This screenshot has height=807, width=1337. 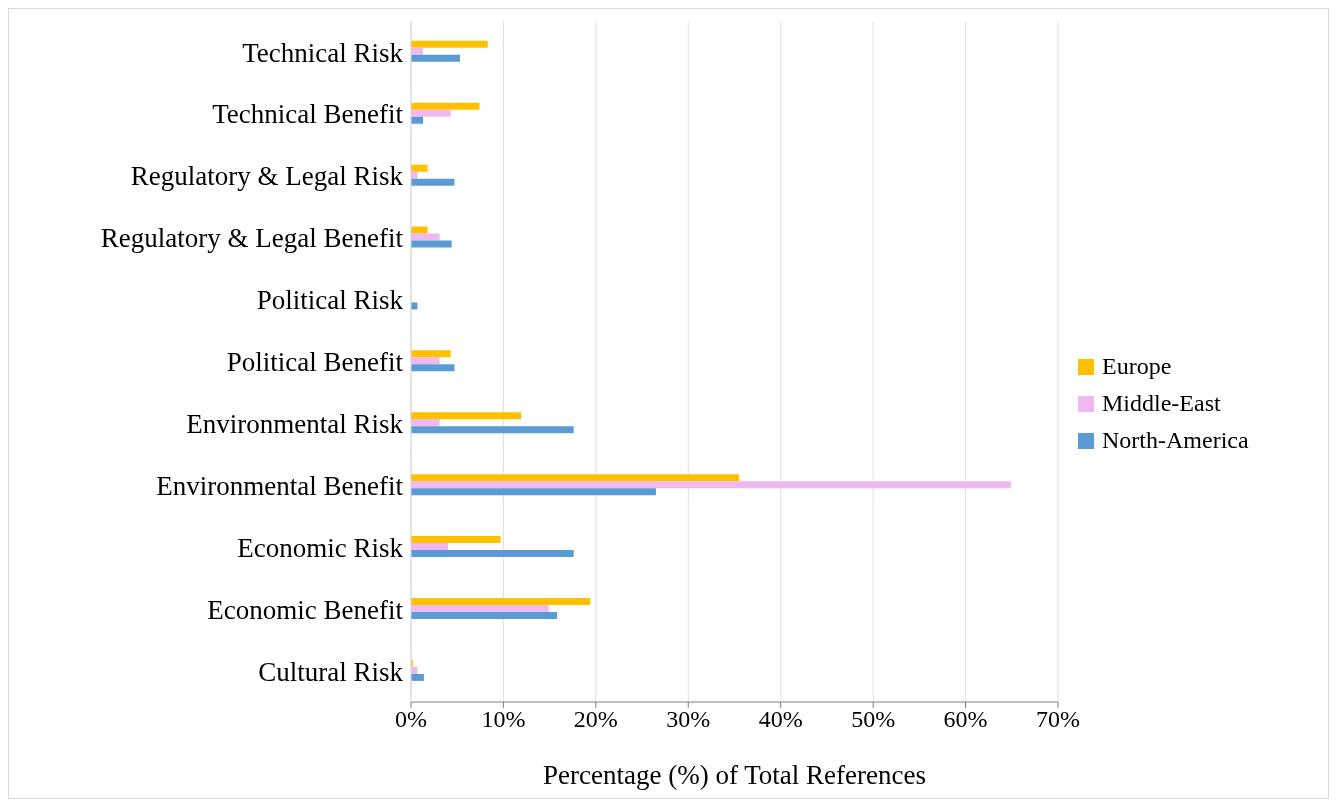 What do you see at coordinates (323, 52) in the screenshot?
I see `y-tick-label: Technical Risk` at bounding box center [323, 52].